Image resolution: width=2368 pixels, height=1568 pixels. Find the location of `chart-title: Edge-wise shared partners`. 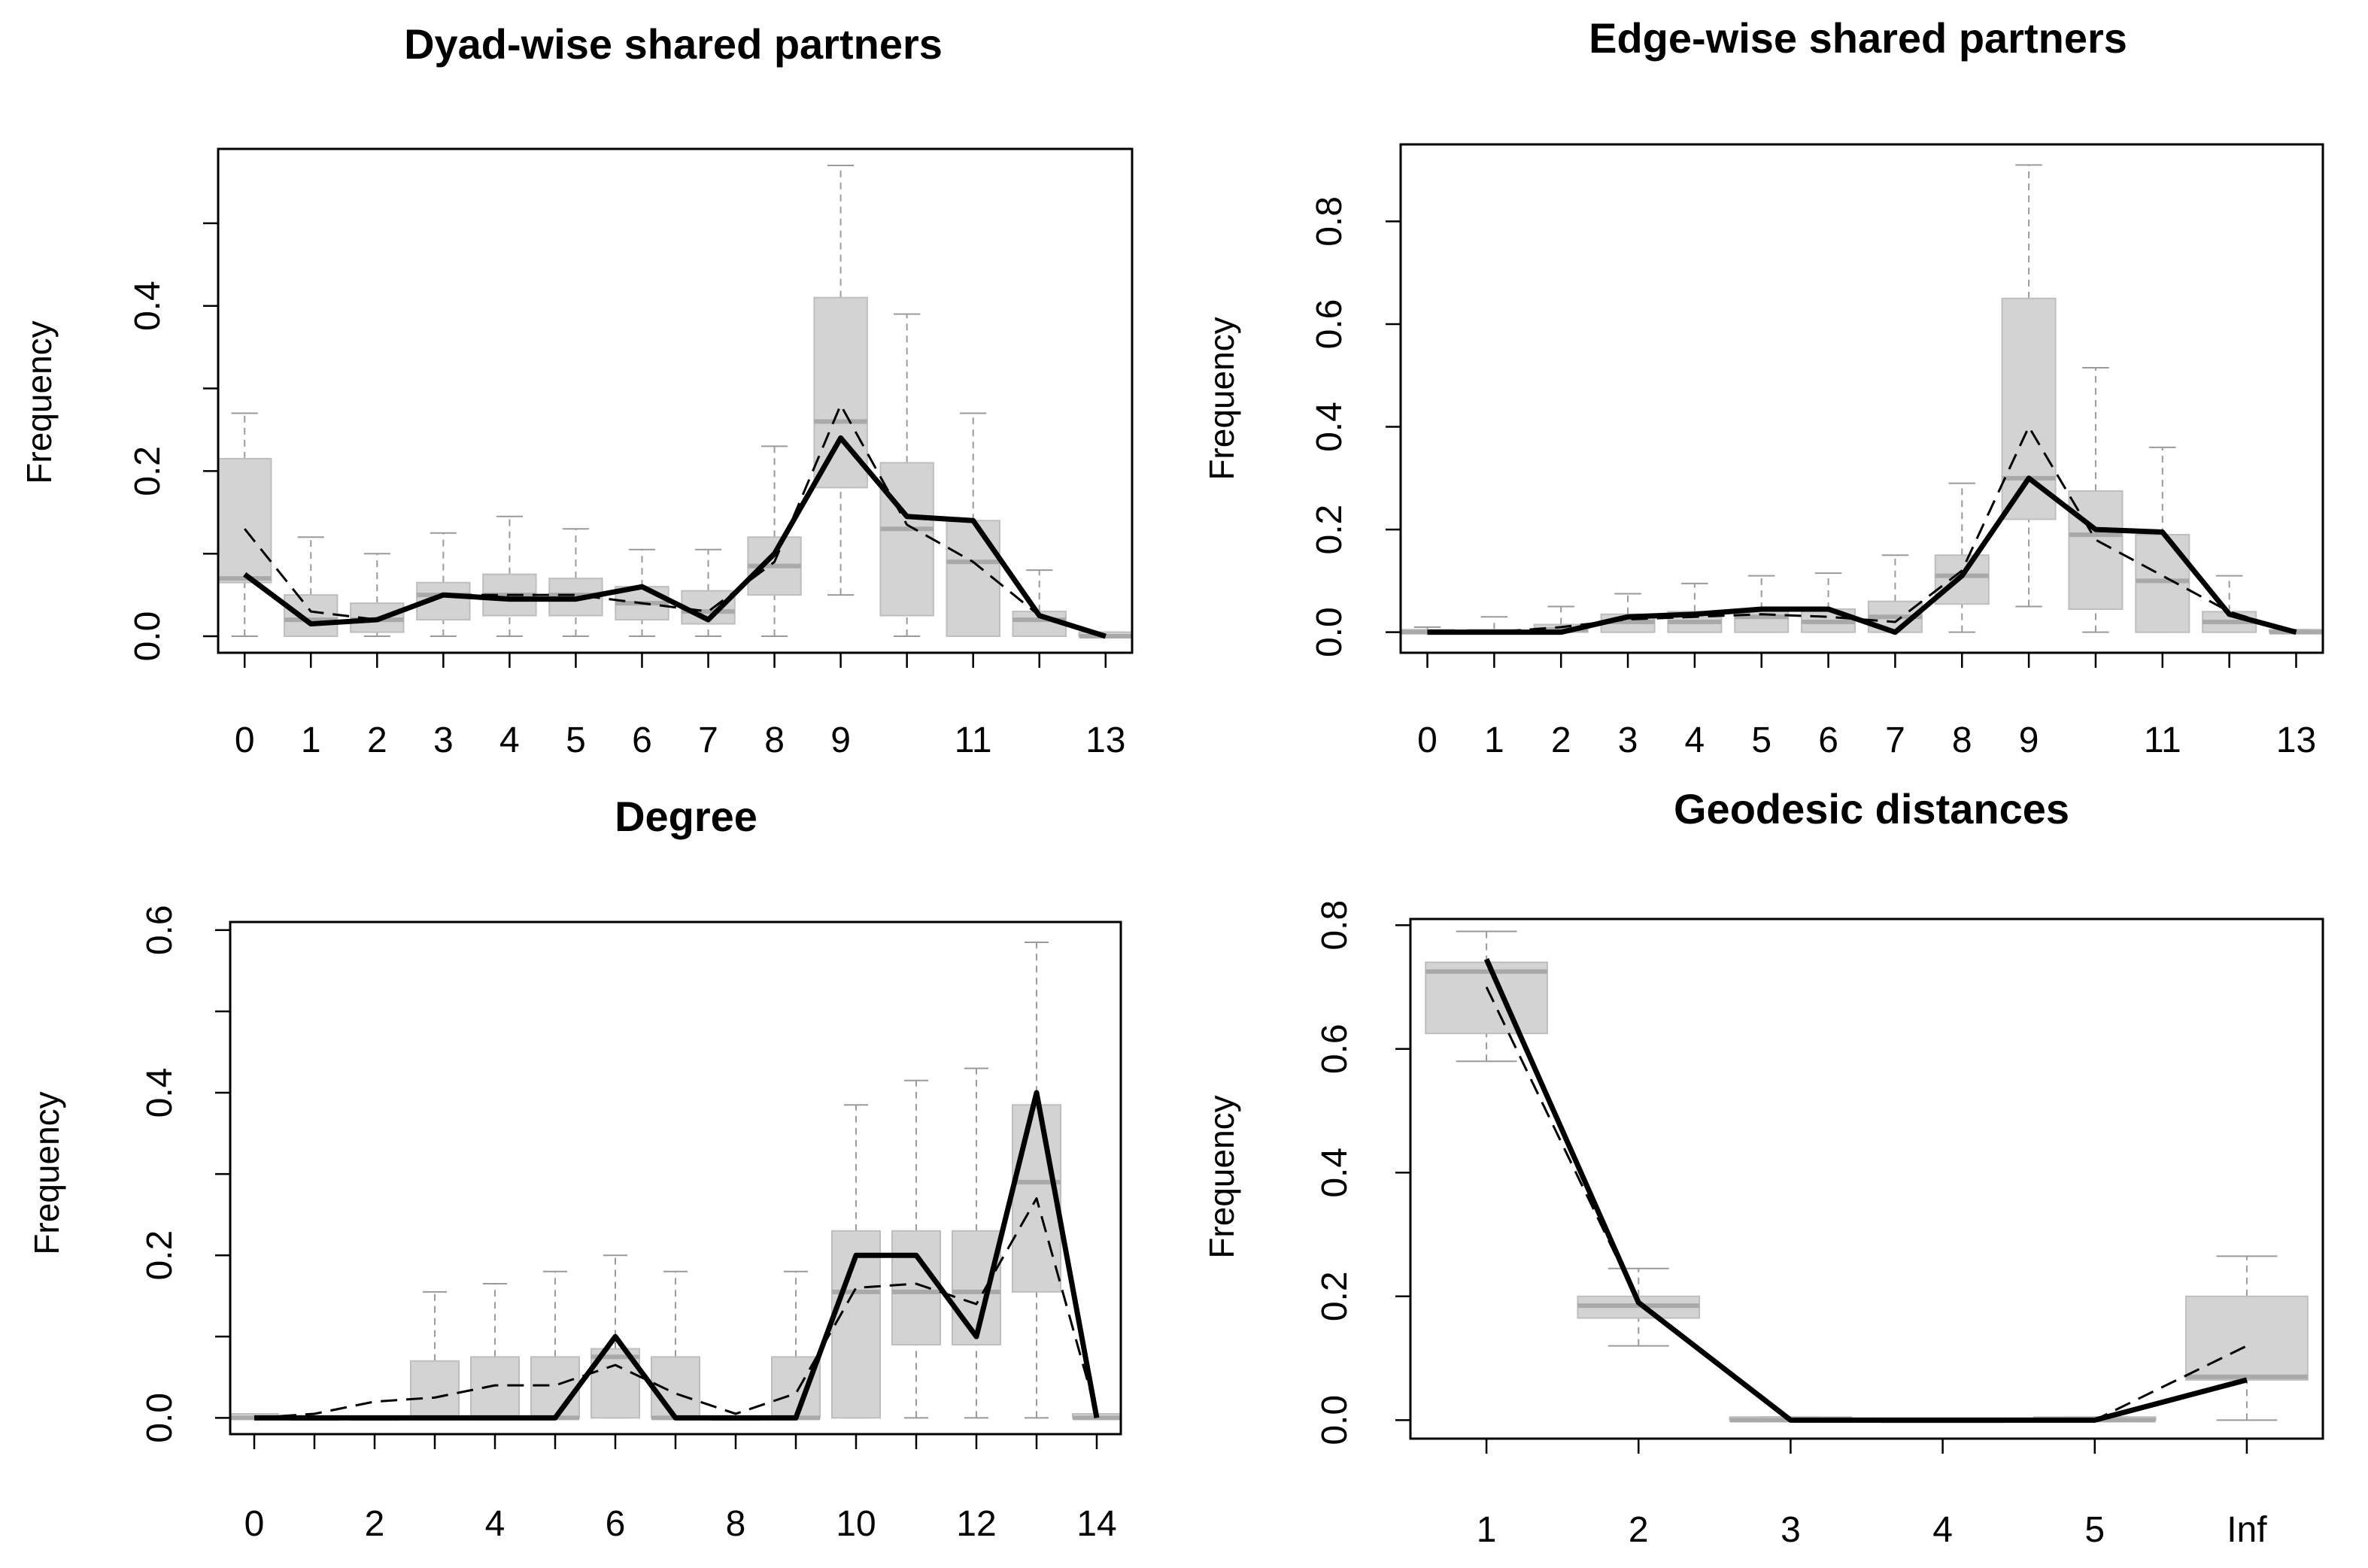

chart-title: Edge-wise shared partners is located at coordinates (1858, 38).